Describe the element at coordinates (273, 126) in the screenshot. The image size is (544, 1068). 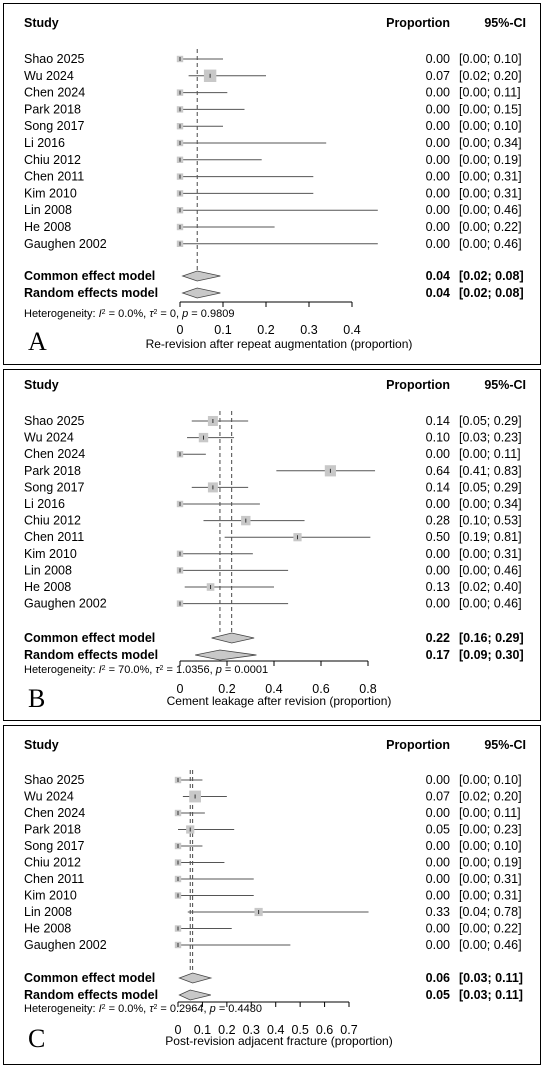
I see `study-row: Song 2017 0.00 [0.00; 0.10]` at that location.